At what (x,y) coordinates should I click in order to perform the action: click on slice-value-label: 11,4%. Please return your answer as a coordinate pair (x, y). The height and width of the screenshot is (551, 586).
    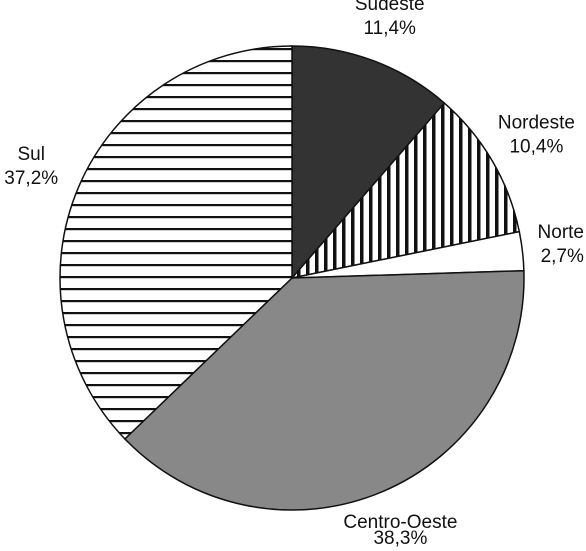
    Looking at the image, I should click on (389, 28).